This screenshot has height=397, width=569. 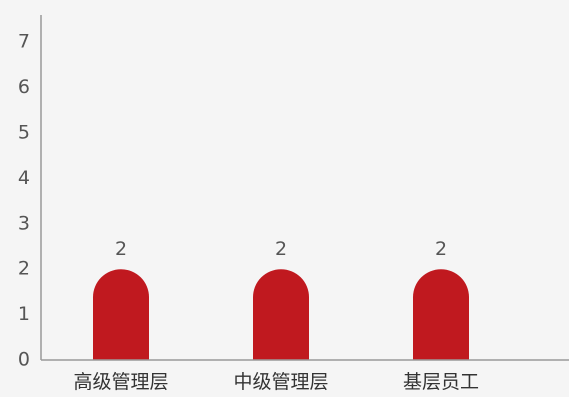 I want to click on y-tick-label-5: 5, so click(x=24, y=133).